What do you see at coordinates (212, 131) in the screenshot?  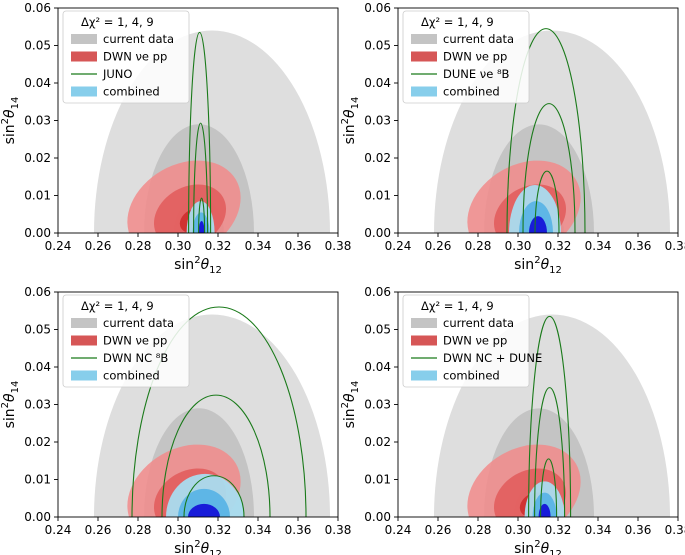 I see `plot-area` at bounding box center [212, 131].